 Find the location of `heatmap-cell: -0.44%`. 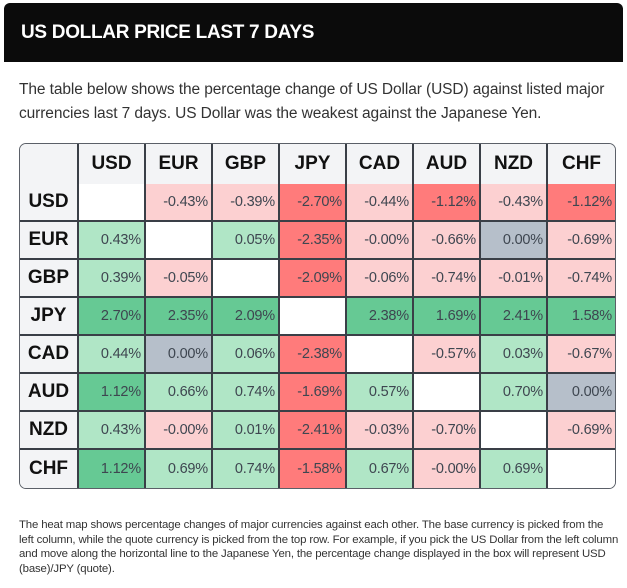

heatmap-cell: -0.44% is located at coordinates (380, 203).